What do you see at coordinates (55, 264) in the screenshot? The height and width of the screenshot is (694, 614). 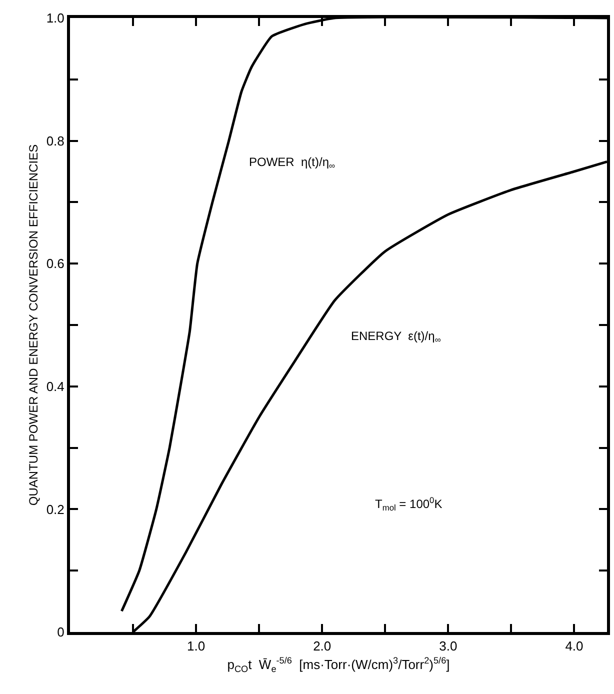 I see `y-tick-label: 0.6` at bounding box center [55, 264].